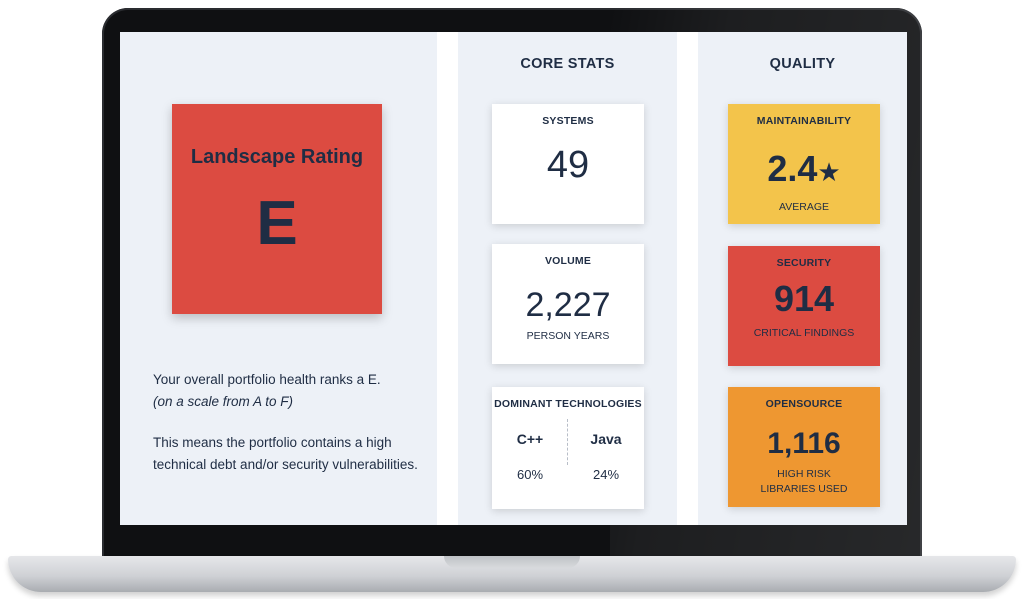  Describe the element at coordinates (804, 121) in the screenshot. I see `maintainability-title: MAINTAINABILITY` at that location.